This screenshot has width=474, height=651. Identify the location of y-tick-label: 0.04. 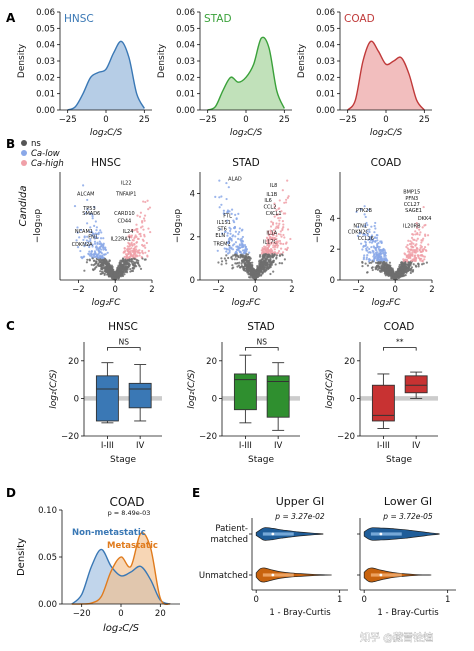
(325, 46).